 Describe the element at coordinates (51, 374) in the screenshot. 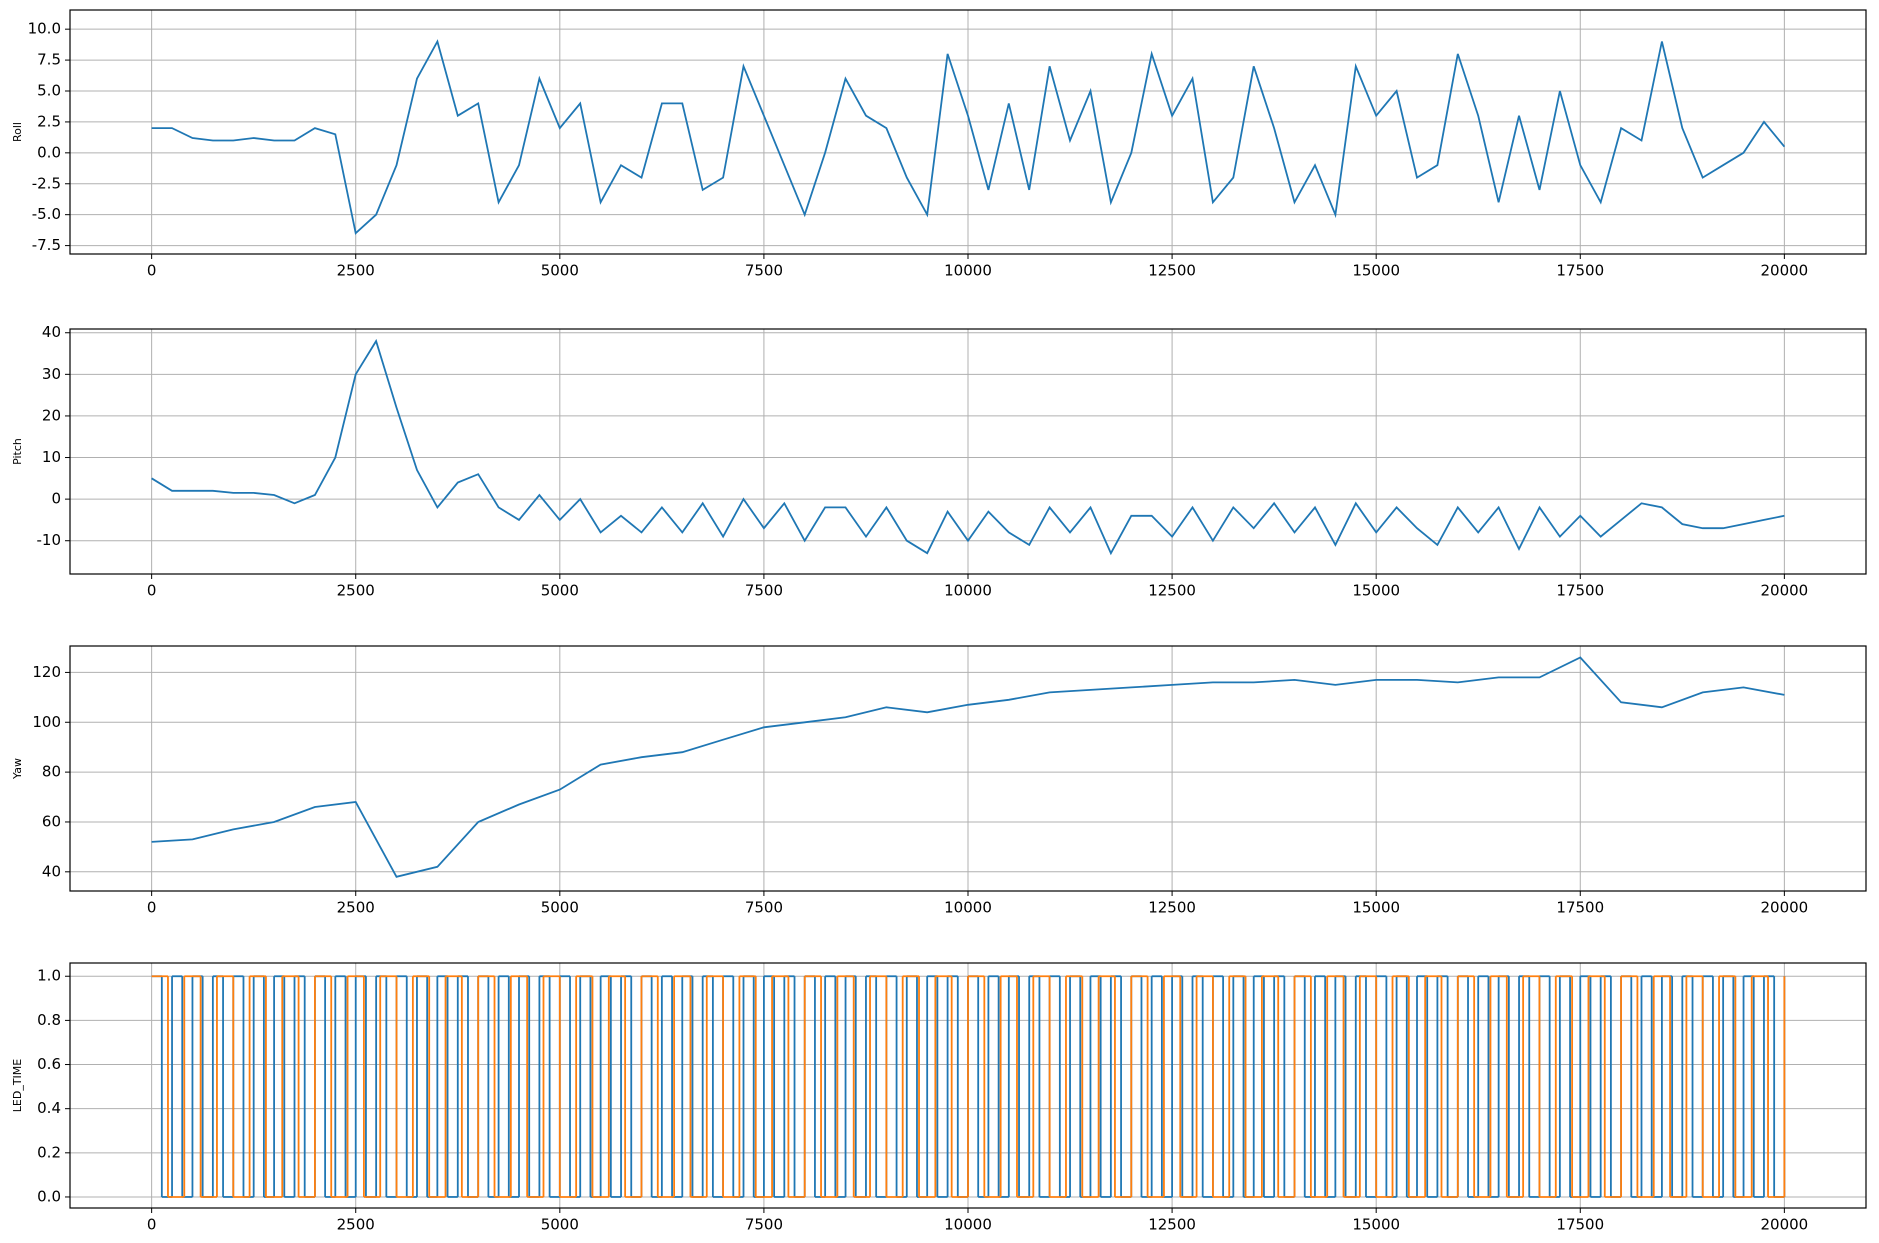

I see `y-tick-label: 30` at that location.